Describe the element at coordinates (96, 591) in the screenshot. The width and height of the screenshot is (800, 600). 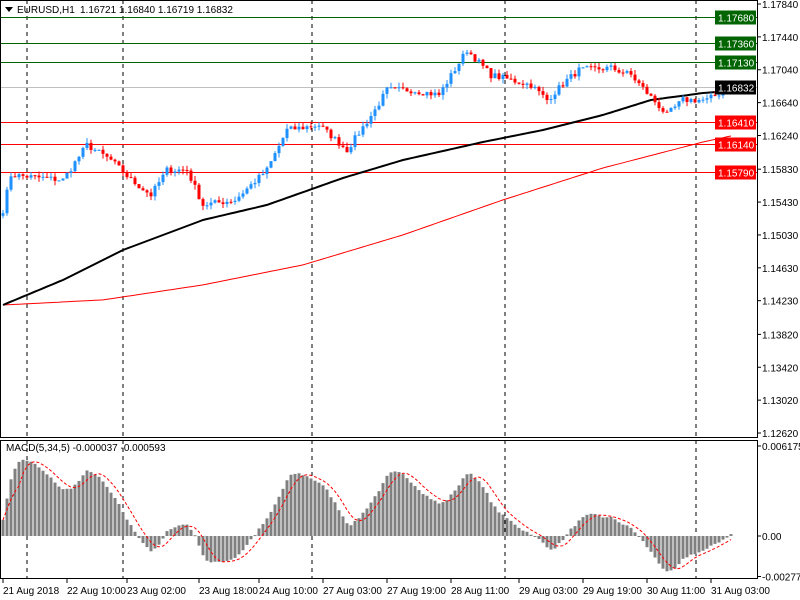
I see `time-label: 22 Aug 10:00` at that location.